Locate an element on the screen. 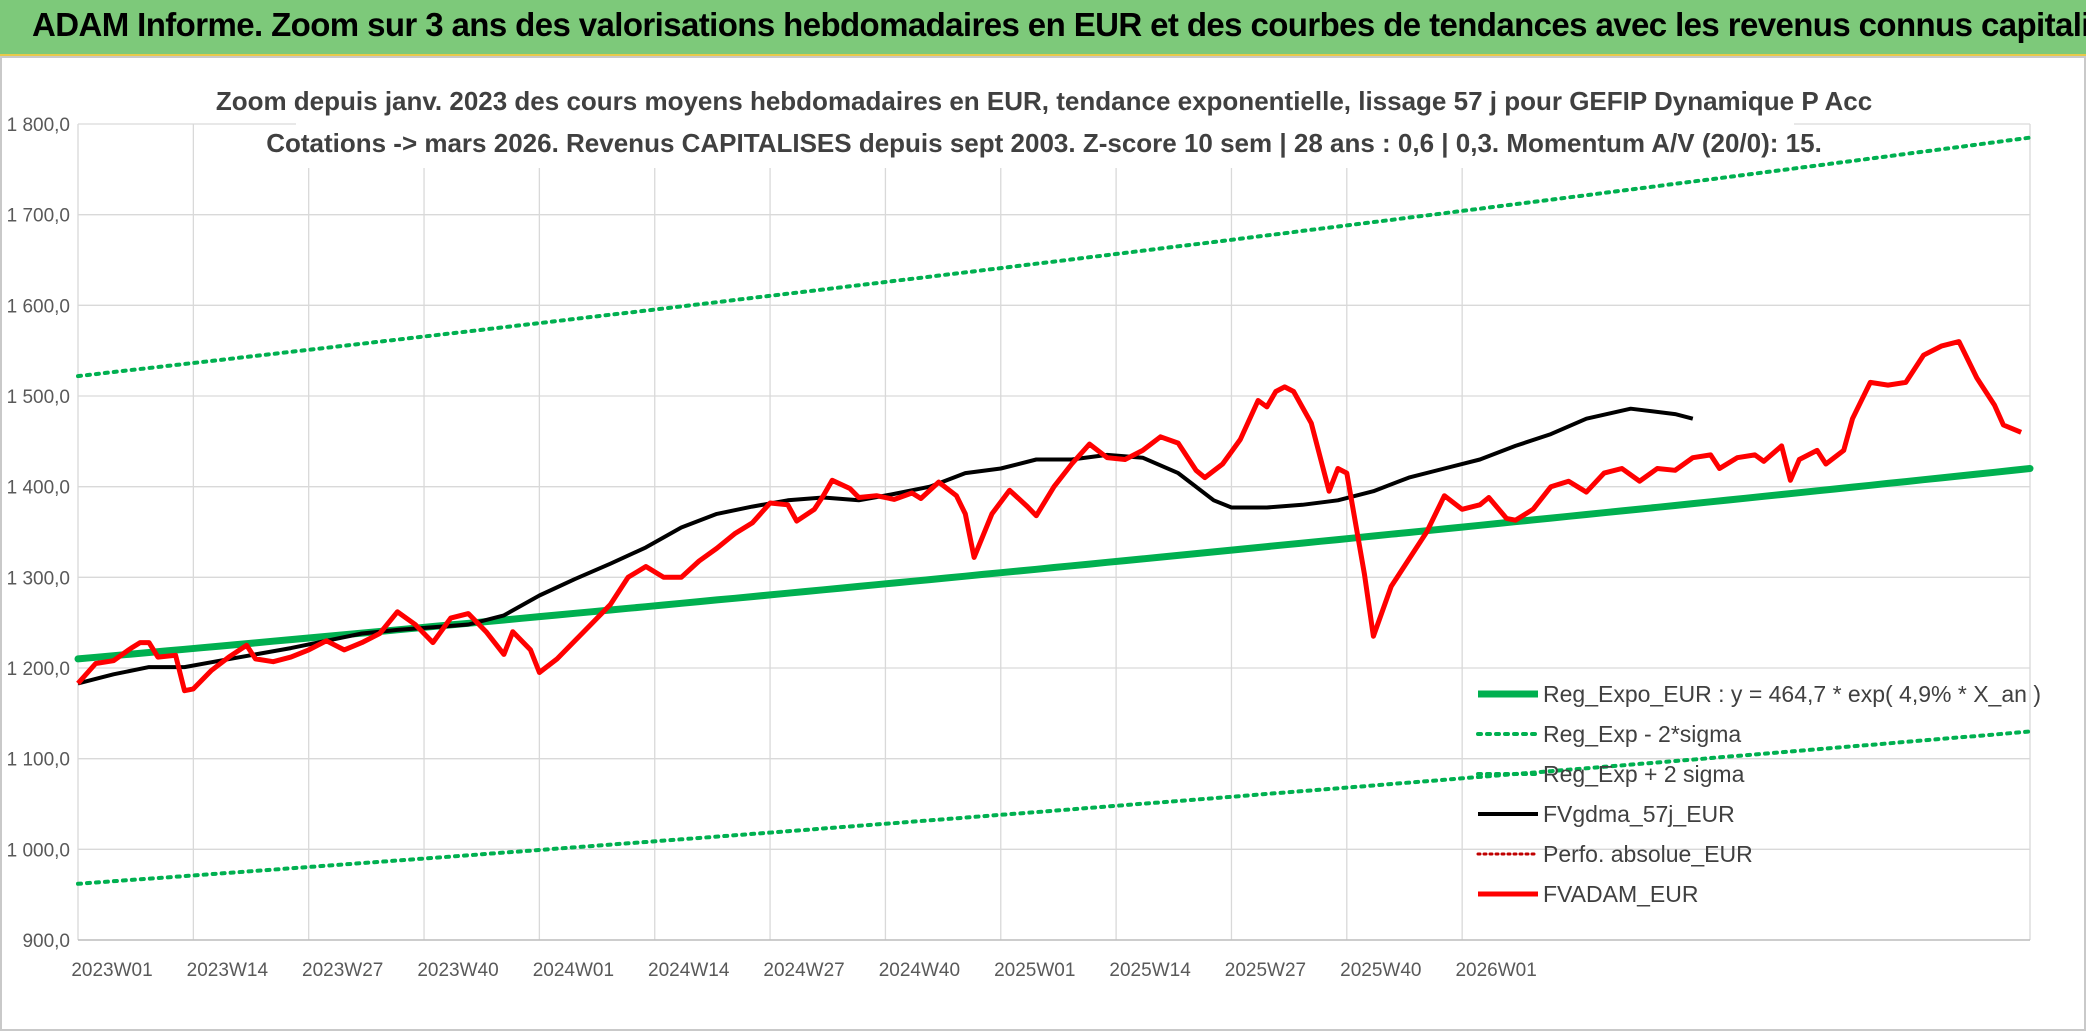  x-tick-label: 2024W40 is located at coordinates (919, 970).